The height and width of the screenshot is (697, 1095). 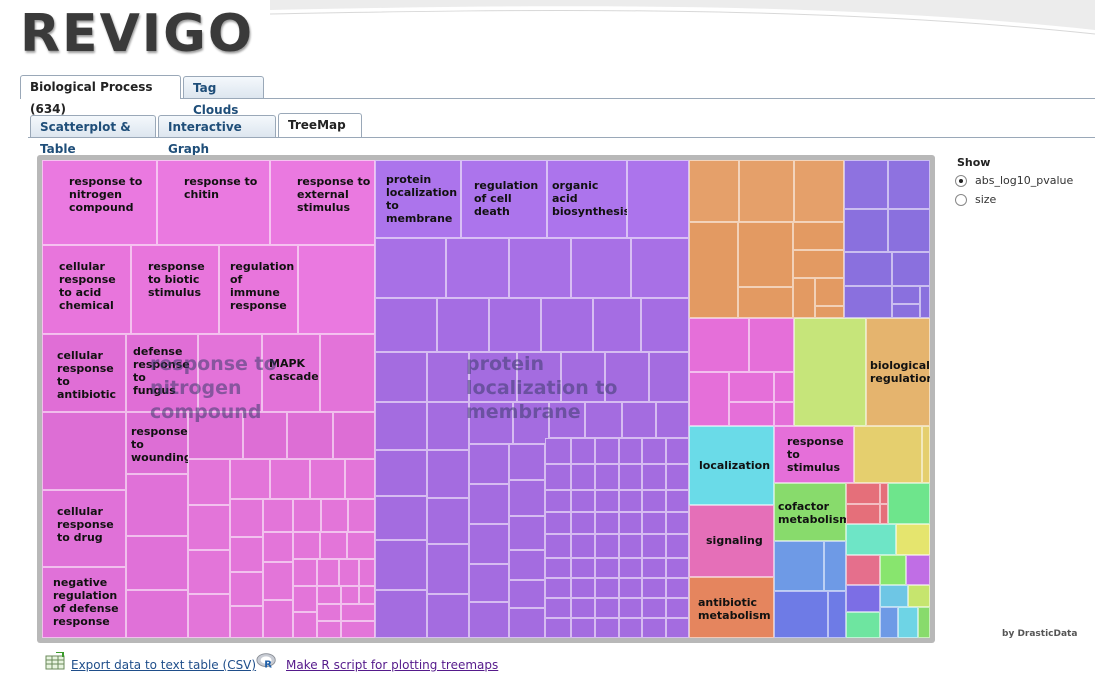 I want to click on treemap-cell: organic acid biosynthesis, so click(x=588, y=199).